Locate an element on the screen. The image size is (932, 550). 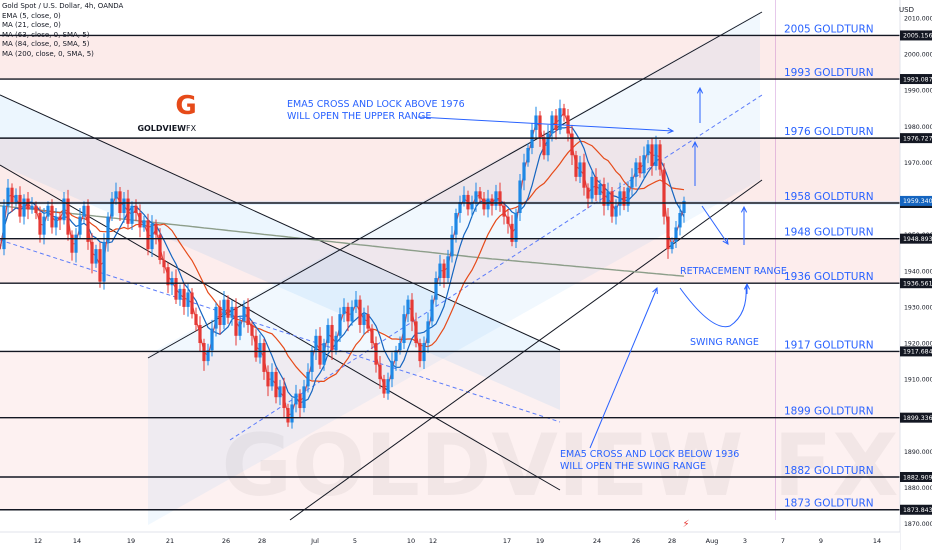
time-tick: 19 is located at coordinates (131, 541).